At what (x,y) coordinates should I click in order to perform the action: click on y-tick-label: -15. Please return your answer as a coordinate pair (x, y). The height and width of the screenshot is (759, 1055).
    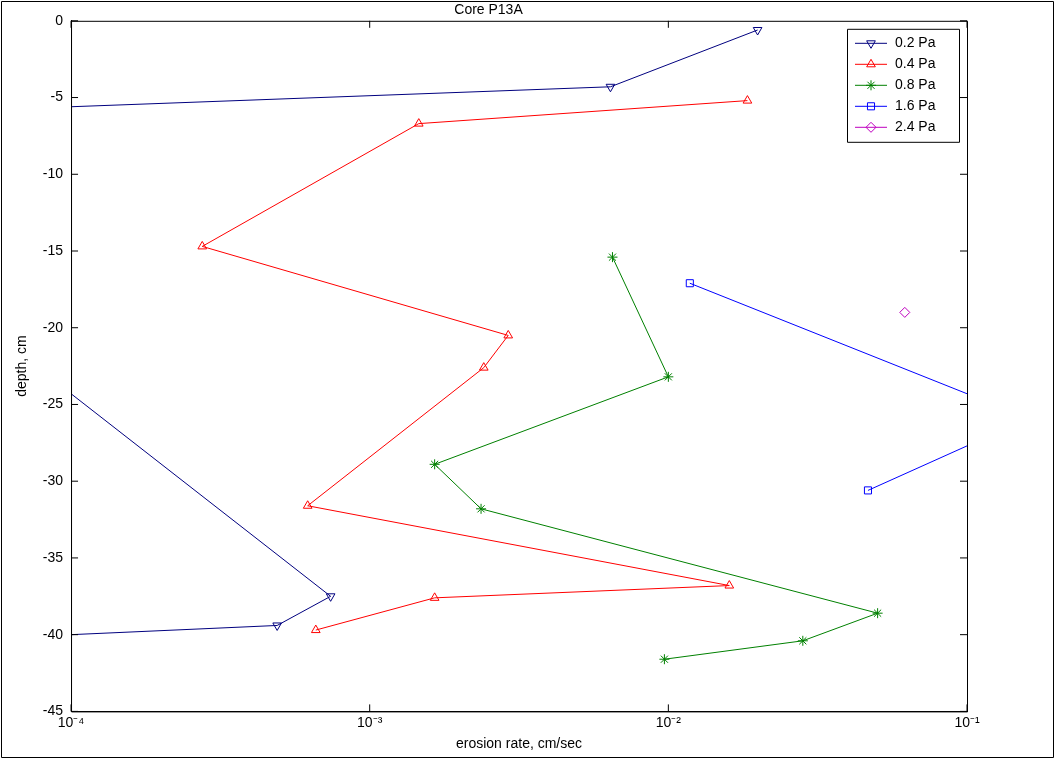
    Looking at the image, I should click on (53, 249).